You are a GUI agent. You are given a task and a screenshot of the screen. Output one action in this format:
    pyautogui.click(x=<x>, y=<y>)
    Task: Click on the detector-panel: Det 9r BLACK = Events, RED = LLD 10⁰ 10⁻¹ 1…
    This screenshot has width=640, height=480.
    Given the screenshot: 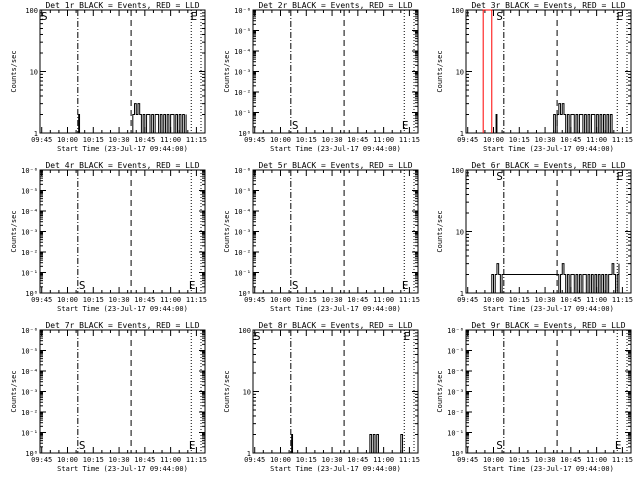 What is the action you would take?
    pyautogui.click(x=534, y=397)
    